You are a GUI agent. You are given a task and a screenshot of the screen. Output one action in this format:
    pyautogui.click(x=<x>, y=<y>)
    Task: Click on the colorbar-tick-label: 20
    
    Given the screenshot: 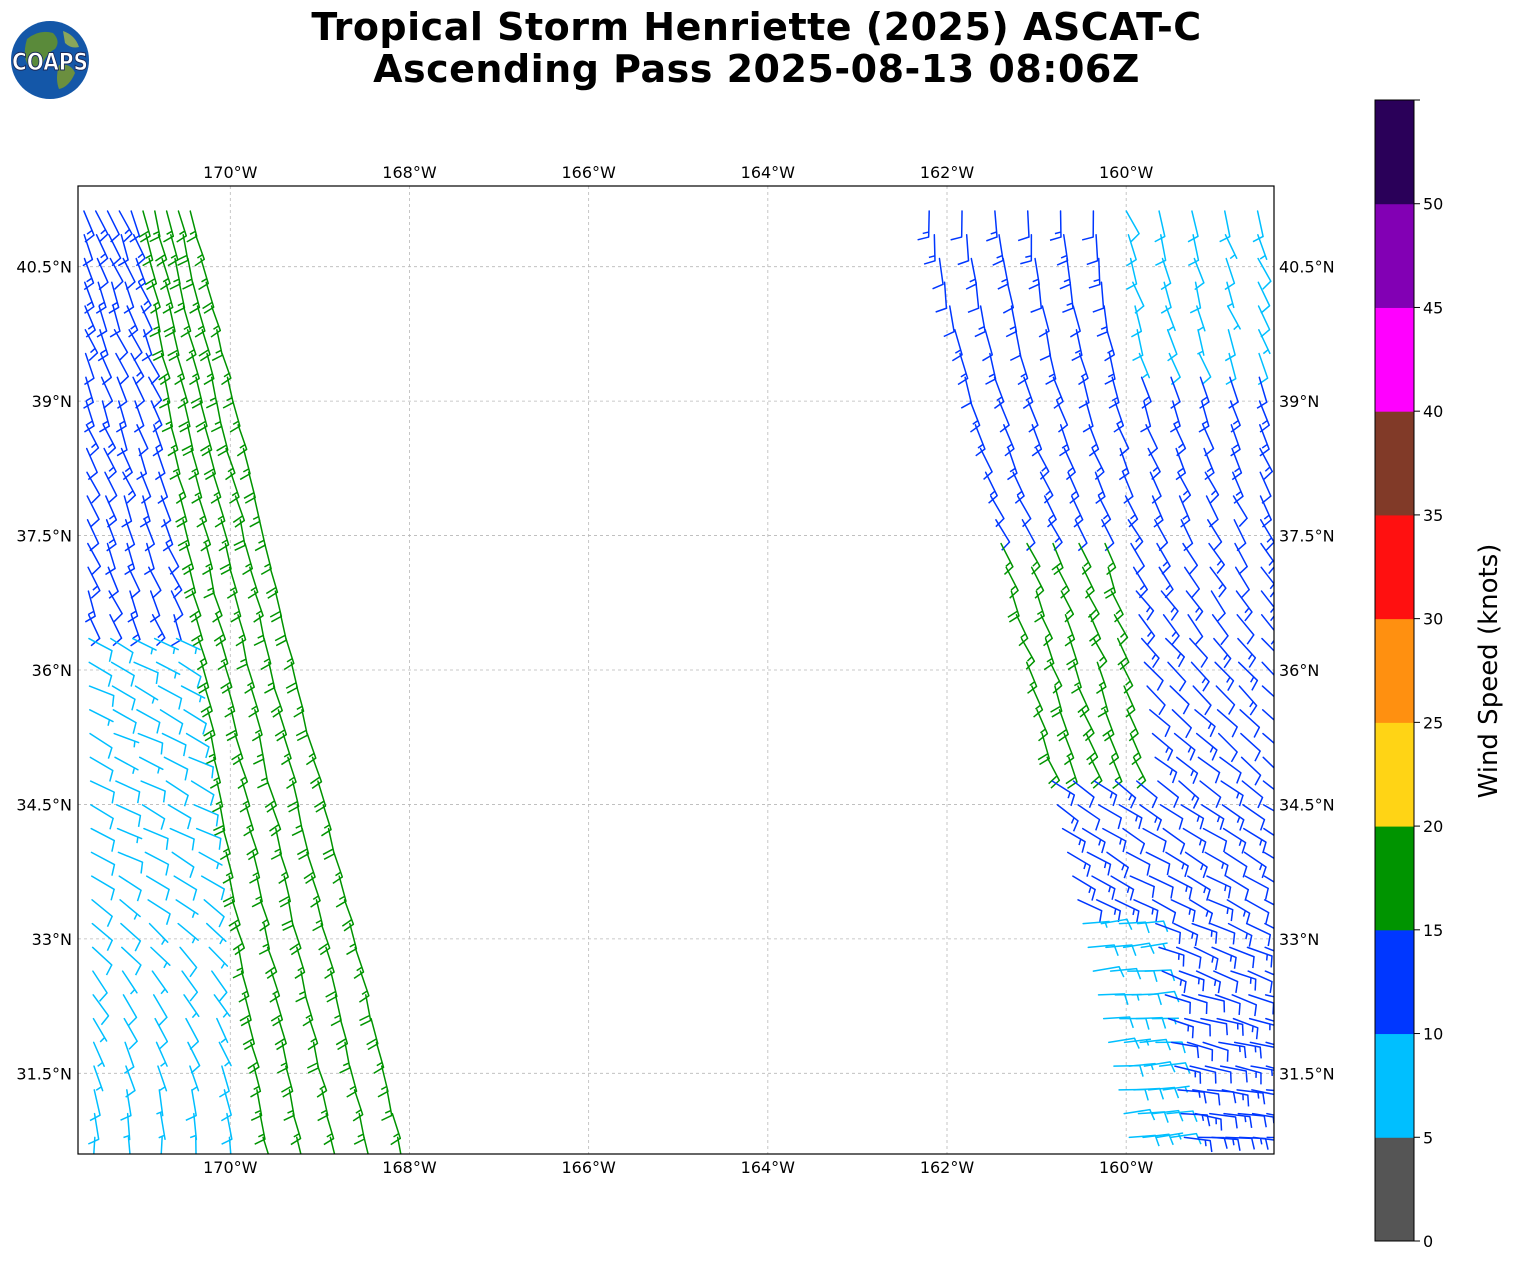 What is the action you would take?
    pyautogui.click(x=1433, y=826)
    